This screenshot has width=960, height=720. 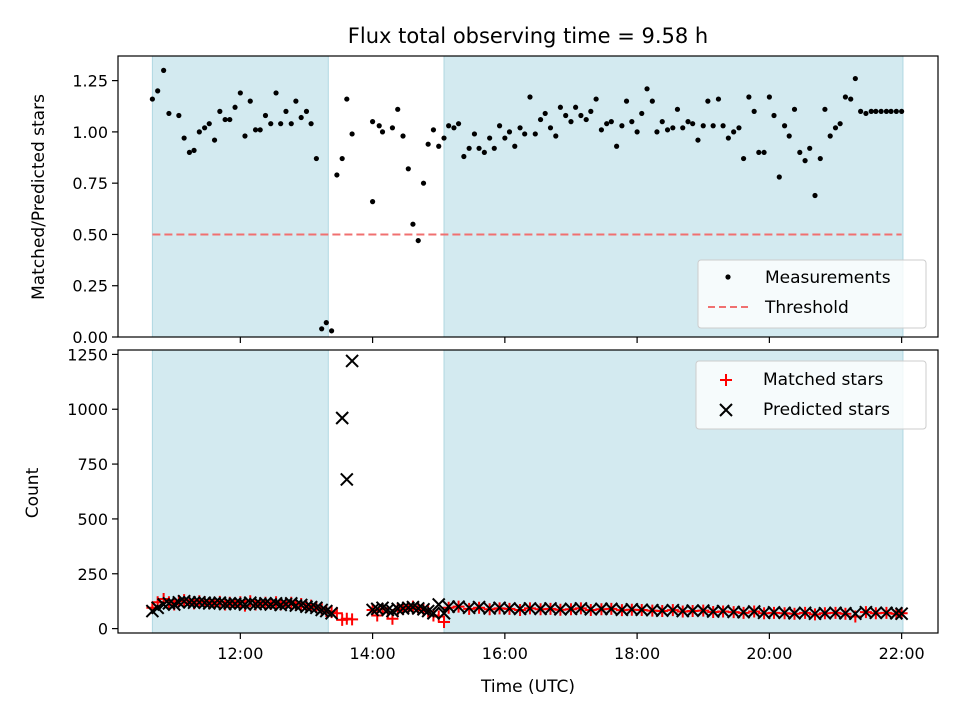 What do you see at coordinates (92, 464) in the screenshot?
I see `y-tick-label: 750` at bounding box center [92, 464].